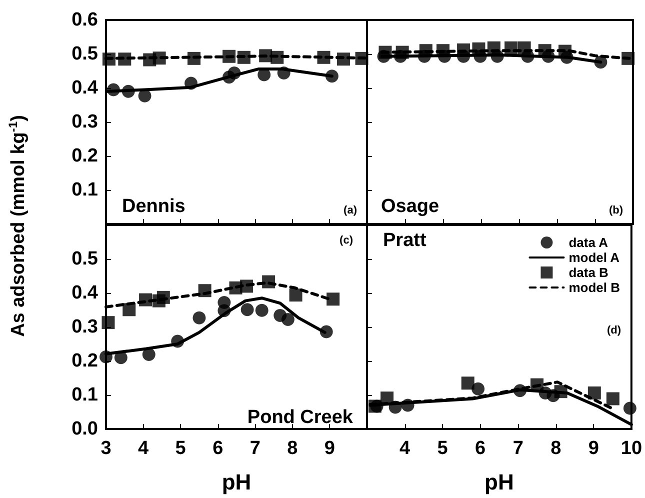 The image size is (645, 498). I want to click on y-tick-label: 0.6, so click(85, 20).